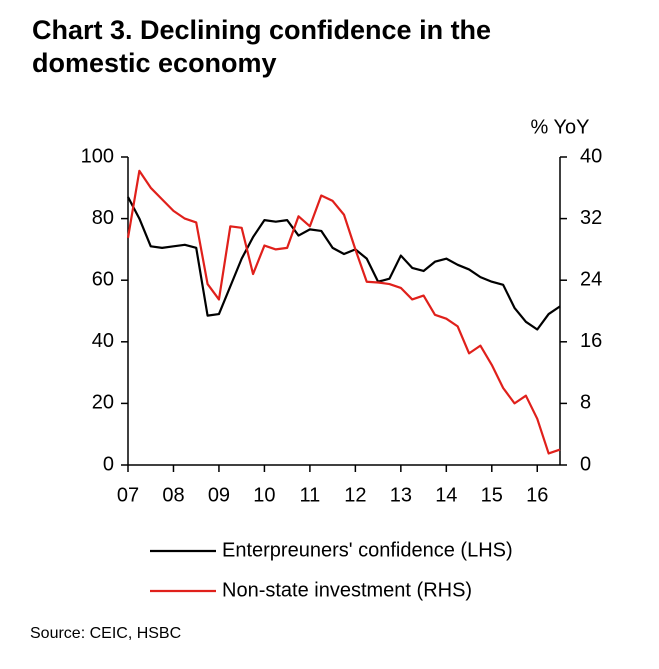  Describe the element at coordinates (219, 495) in the screenshot. I see `x-tick-label: 09` at that location.